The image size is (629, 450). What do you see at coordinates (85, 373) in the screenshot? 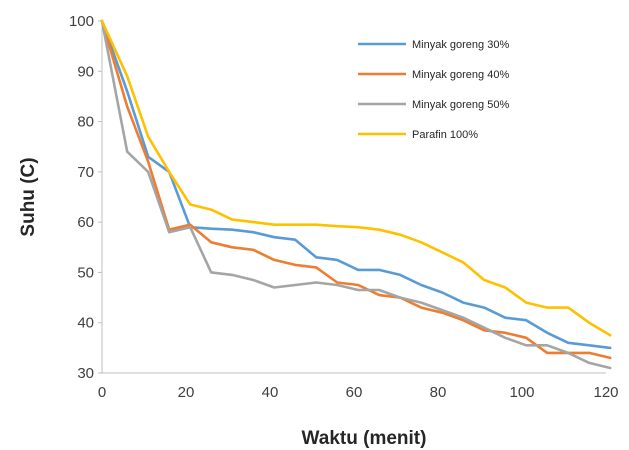
I see `y-tick-label: 30` at bounding box center [85, 373].